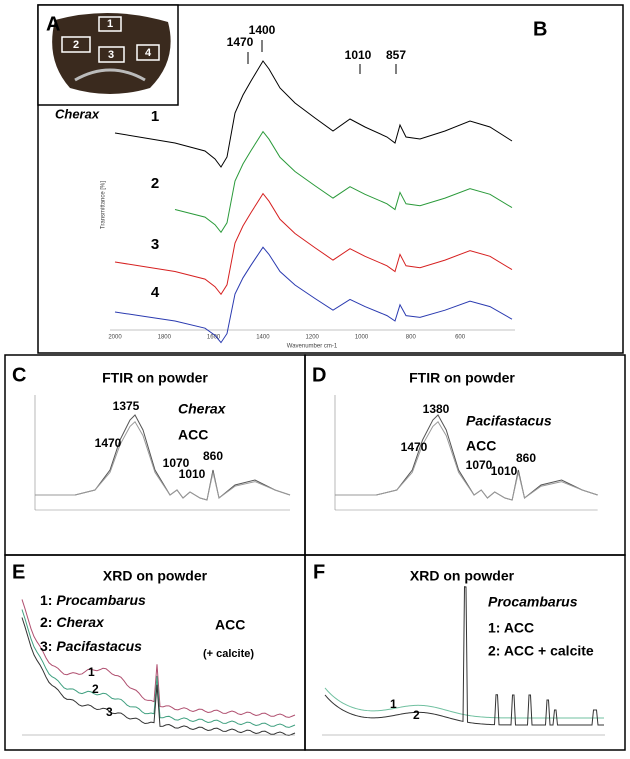 This screenshot has width=630, height=759. Describe the element at coordinates (319, 375) in the screenshot. I see `panel-label: D` at that location.